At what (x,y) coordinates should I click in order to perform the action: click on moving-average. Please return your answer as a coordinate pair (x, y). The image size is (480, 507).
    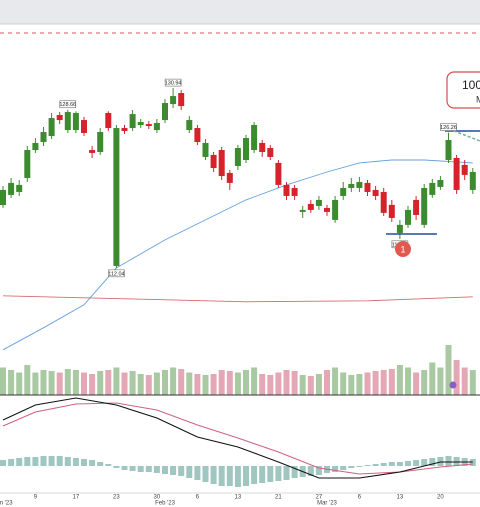
    Looking at the image, I should click on (237, 299).